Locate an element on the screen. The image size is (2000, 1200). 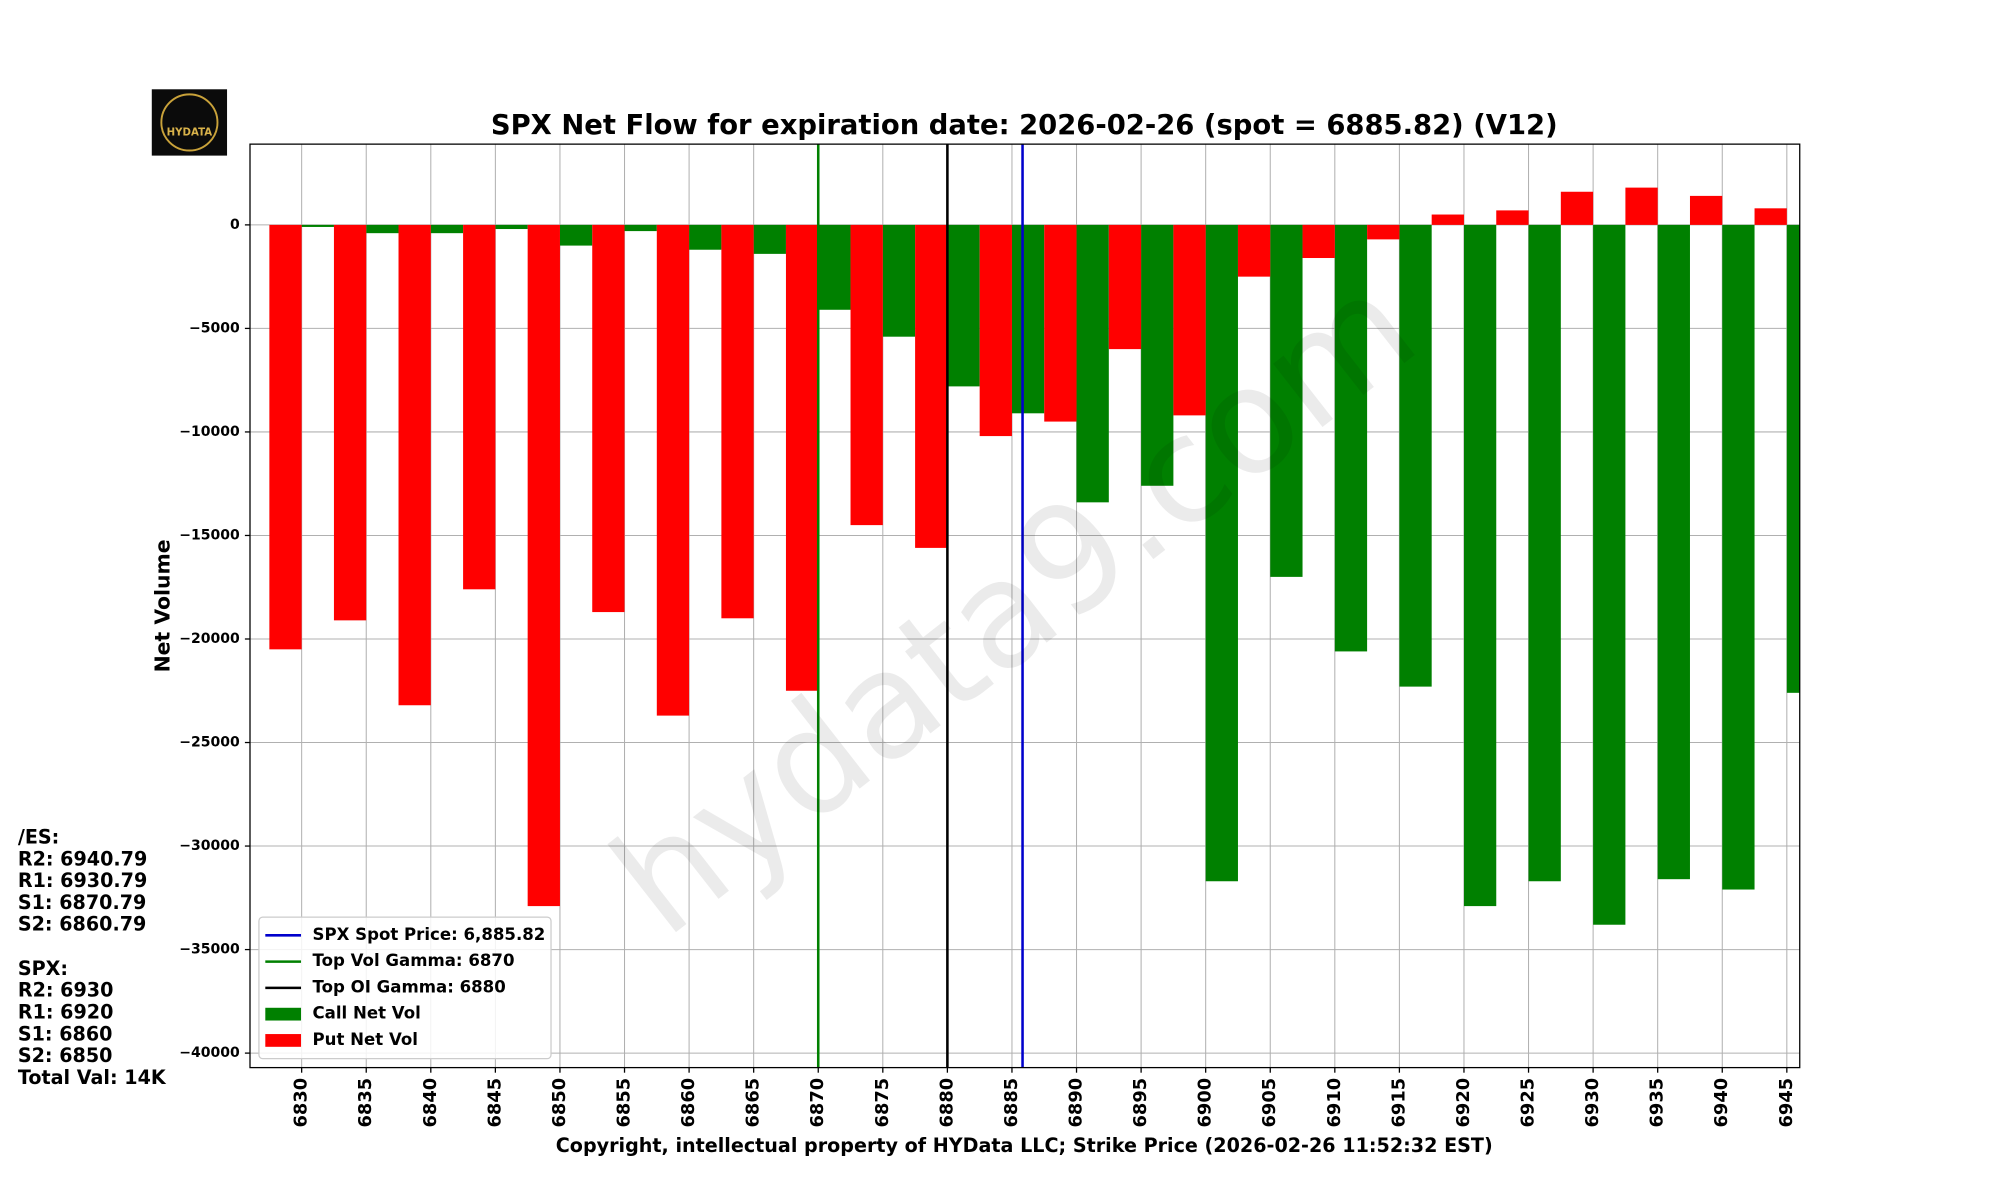
y-tick-label: −5000 is located at coordinates (214, 328).